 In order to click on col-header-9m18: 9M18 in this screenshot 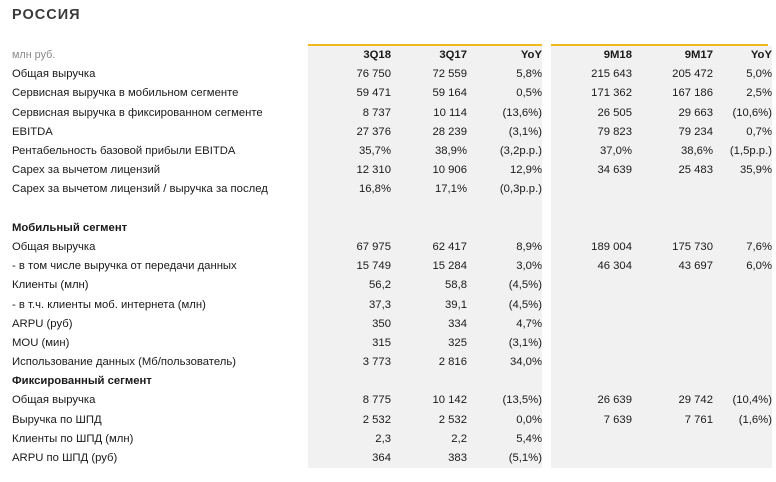, I will do `click(591, 56)`.